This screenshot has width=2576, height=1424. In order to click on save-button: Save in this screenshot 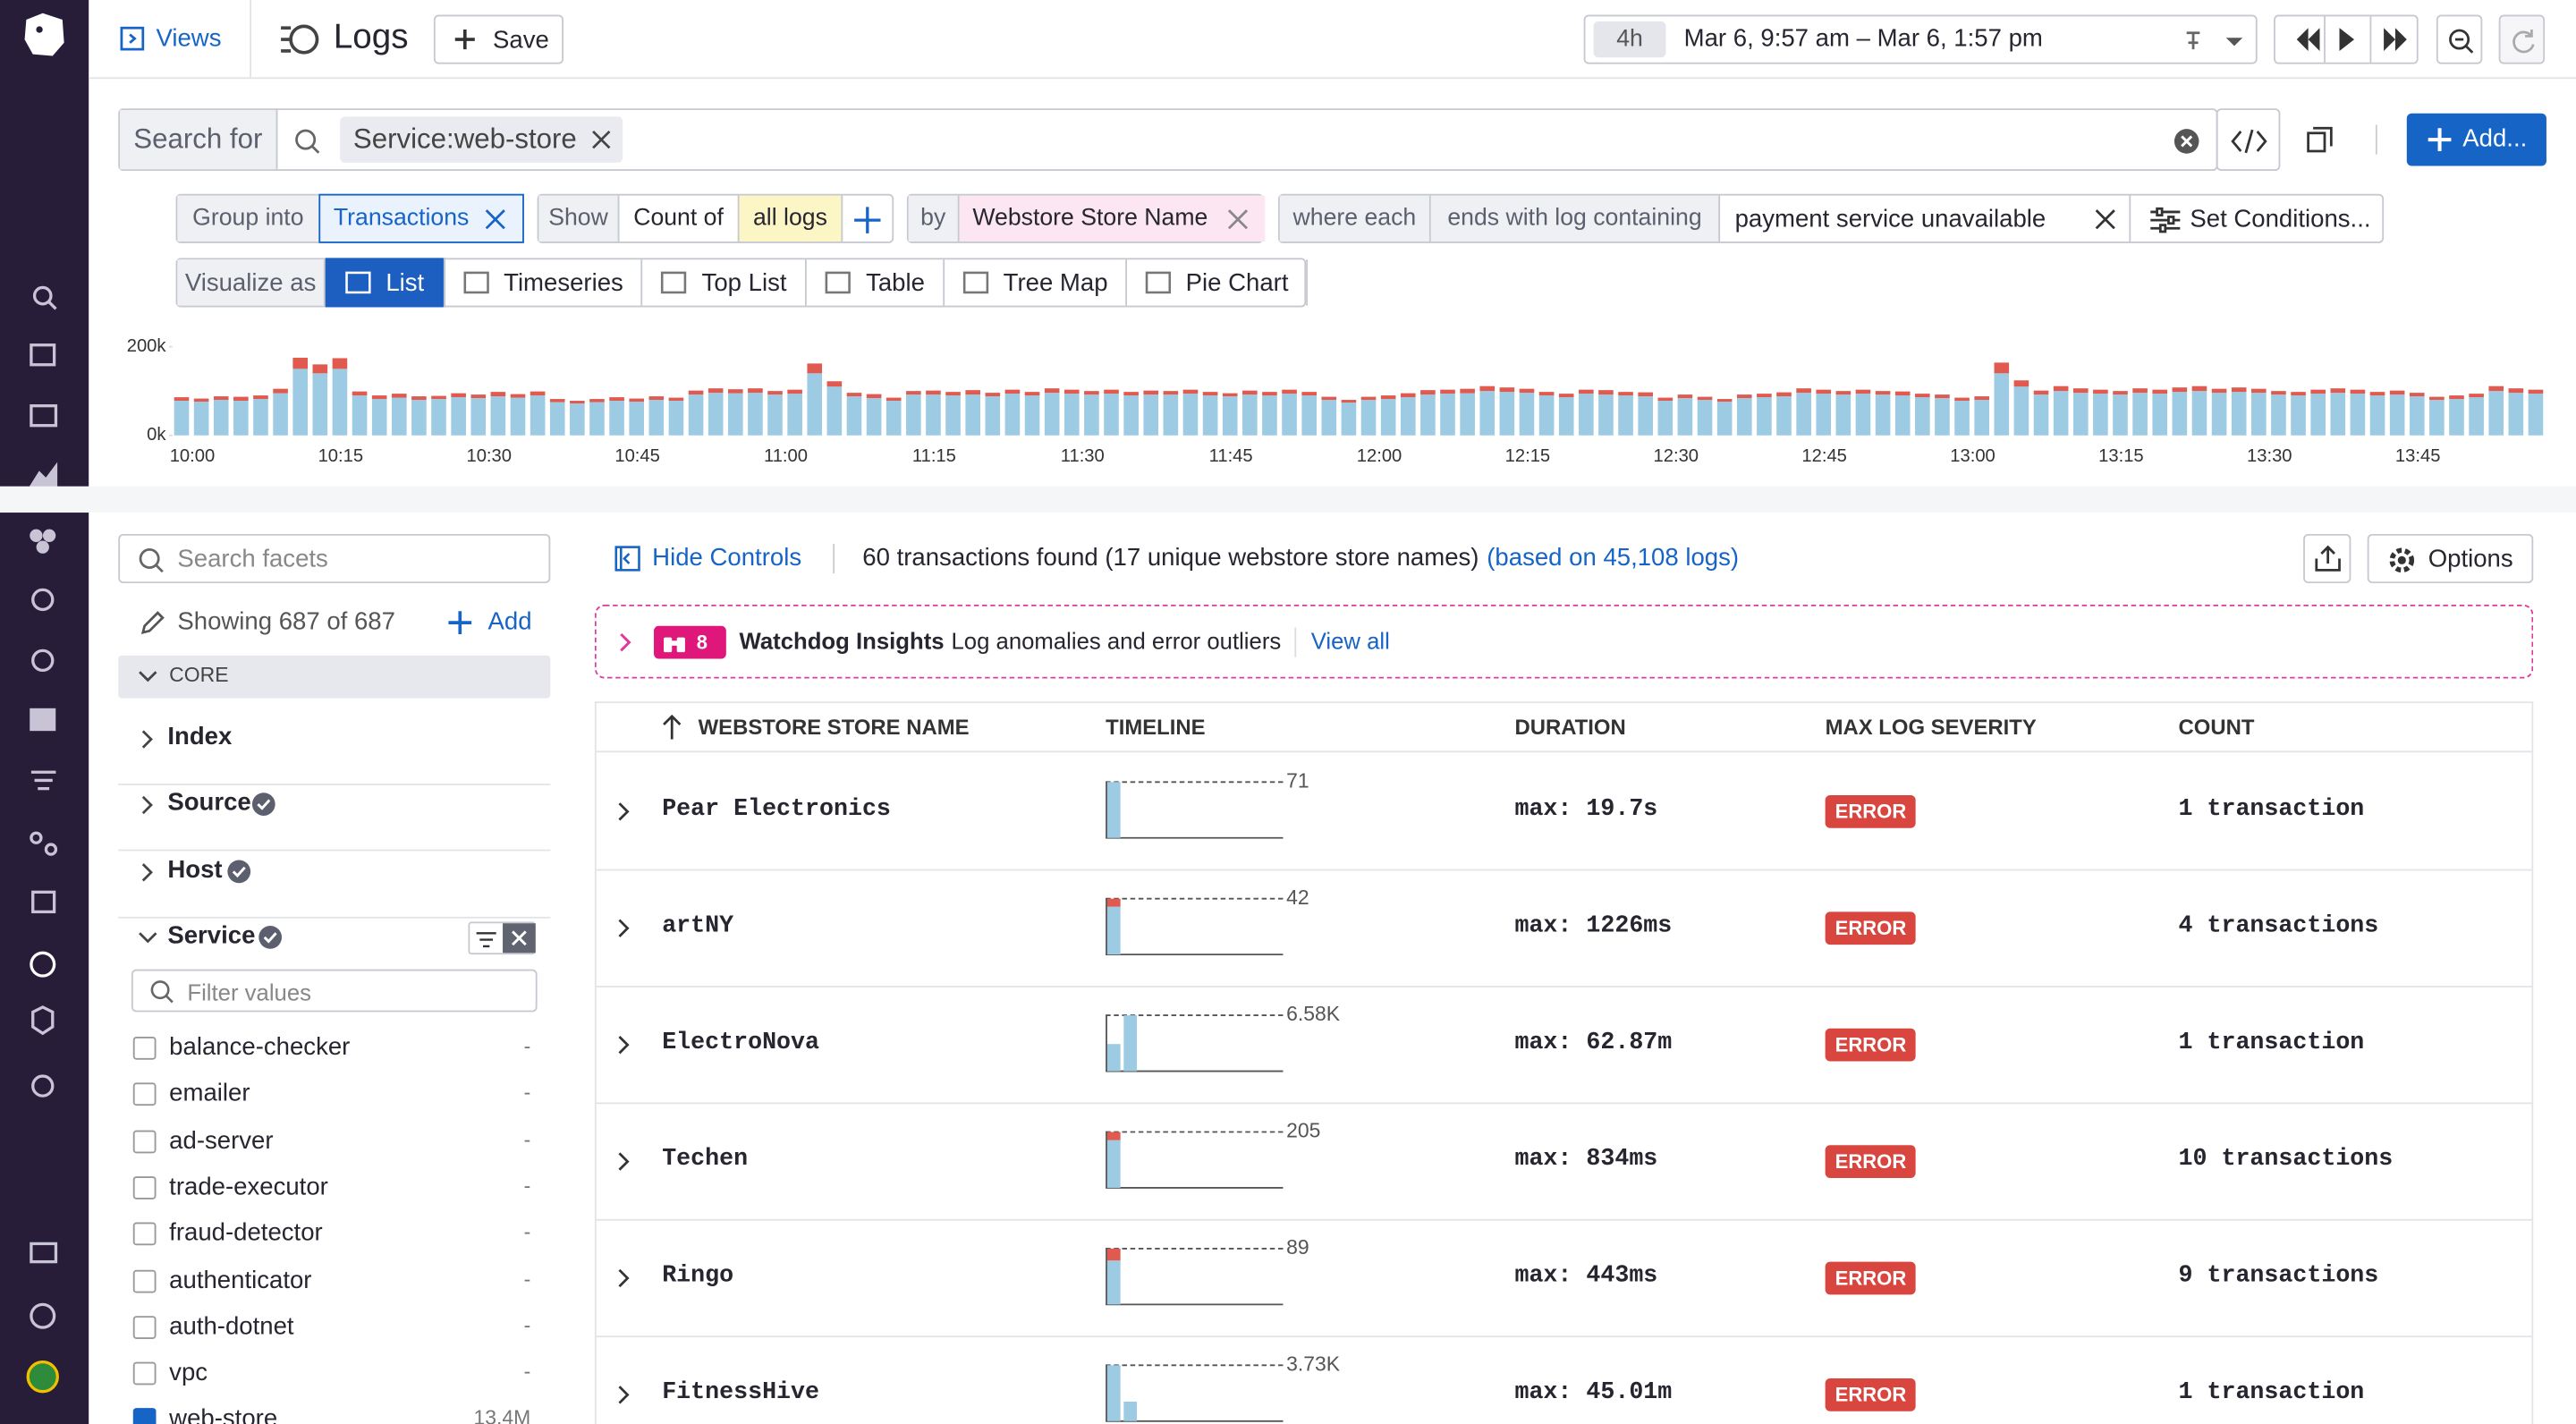, I will do `click(498, 39)`.